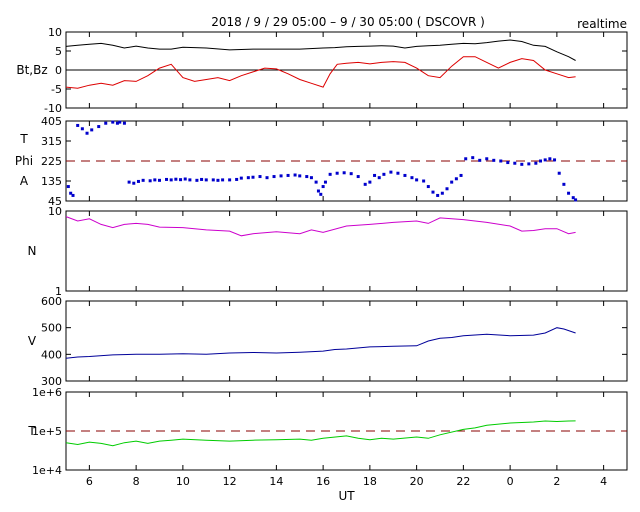 Image resolution: width=640 pixels, height=512 pixels. What do you see at coordinates (47, 392) in the screenshot?
I see `y-tick-label: 1e+6` at bounding box center [47, 392].